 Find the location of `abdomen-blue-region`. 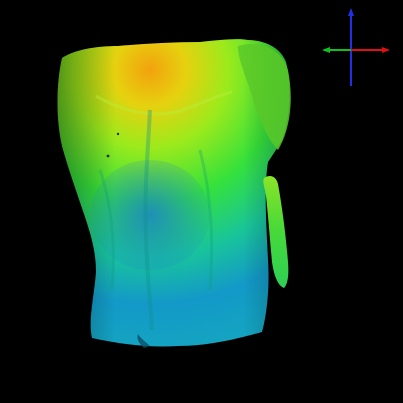

abdomen-blue-region is located at coordinates (150, 215).